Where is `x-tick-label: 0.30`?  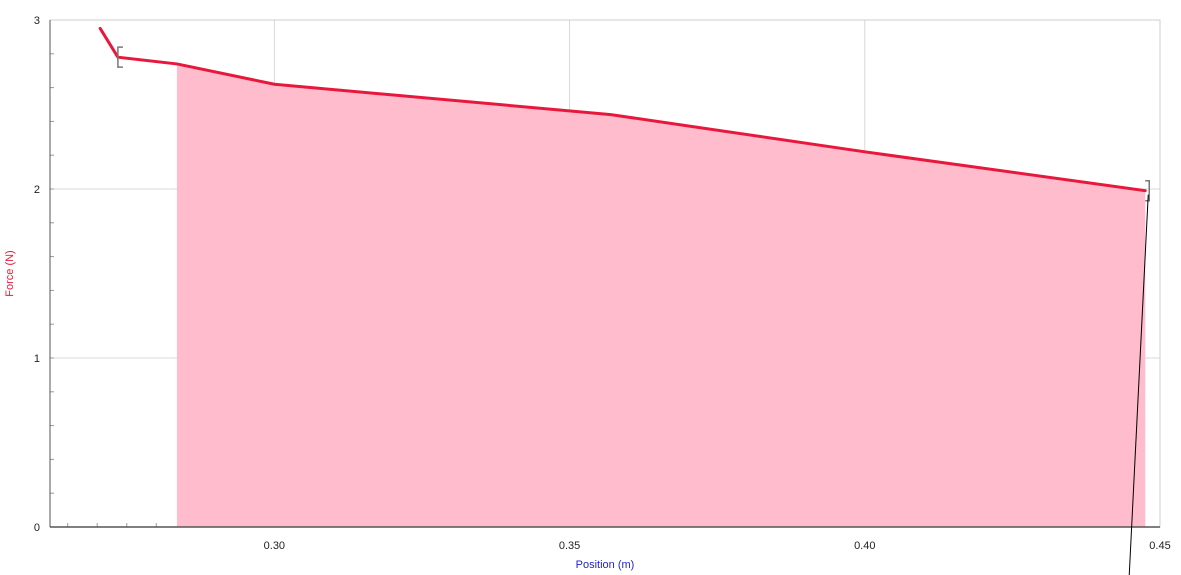
x-tick-label: 0.30 is located at coordinates (274, 546).